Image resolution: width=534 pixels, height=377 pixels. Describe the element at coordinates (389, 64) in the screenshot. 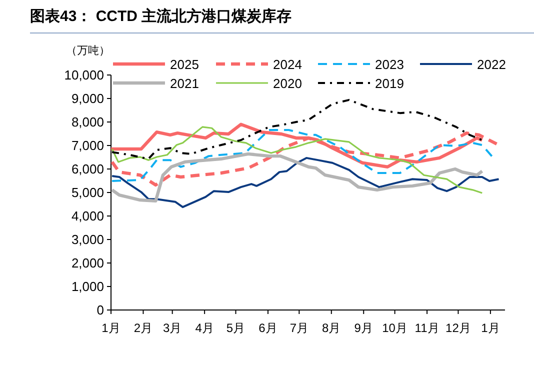

I see `legend-label: 2023` at that location.